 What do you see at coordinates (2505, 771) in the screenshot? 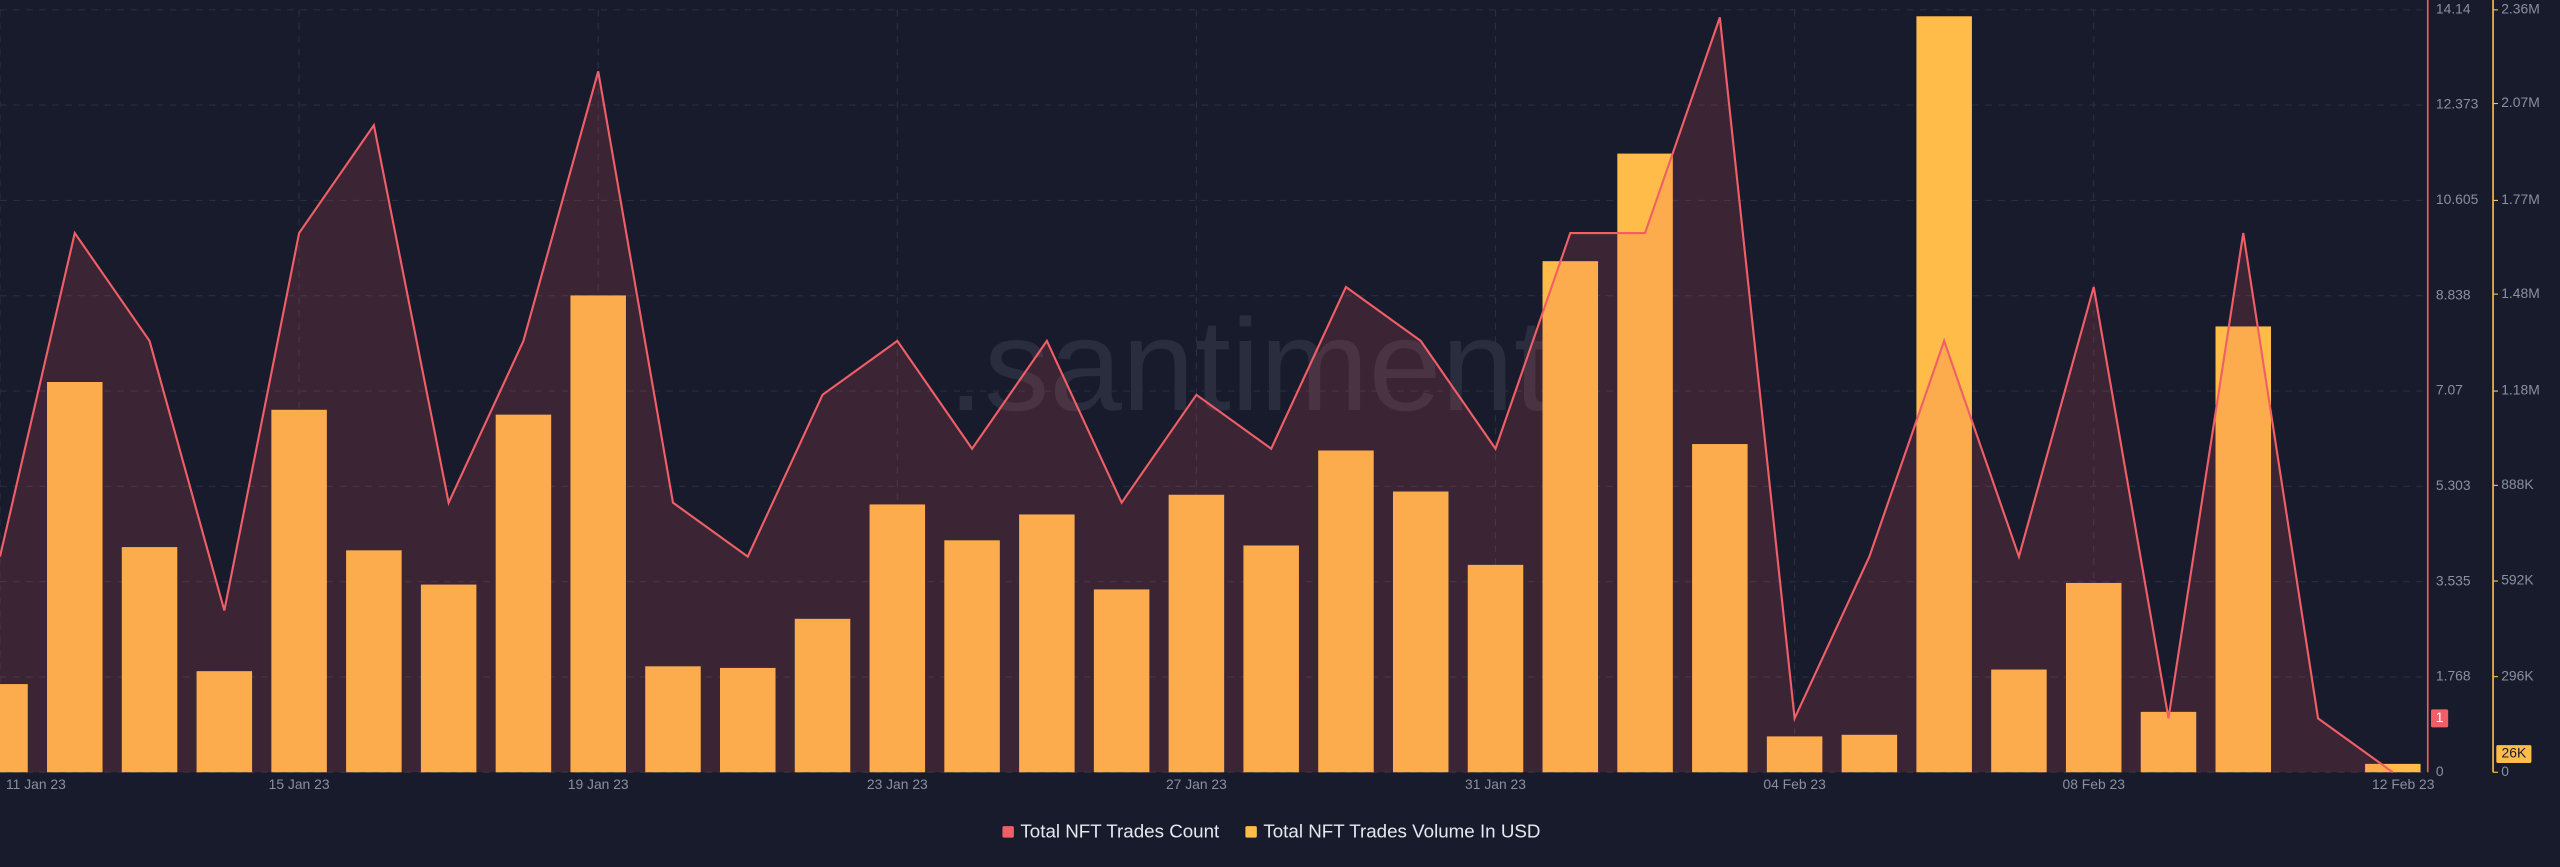
I see `y2-tick-label: 0` at bounding box center [2505, 771].